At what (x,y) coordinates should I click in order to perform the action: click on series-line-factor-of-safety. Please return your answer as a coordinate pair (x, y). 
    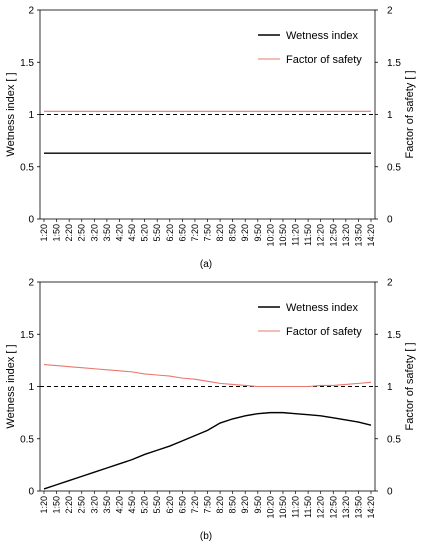
    Looking at the image, I should click on (207, 376).